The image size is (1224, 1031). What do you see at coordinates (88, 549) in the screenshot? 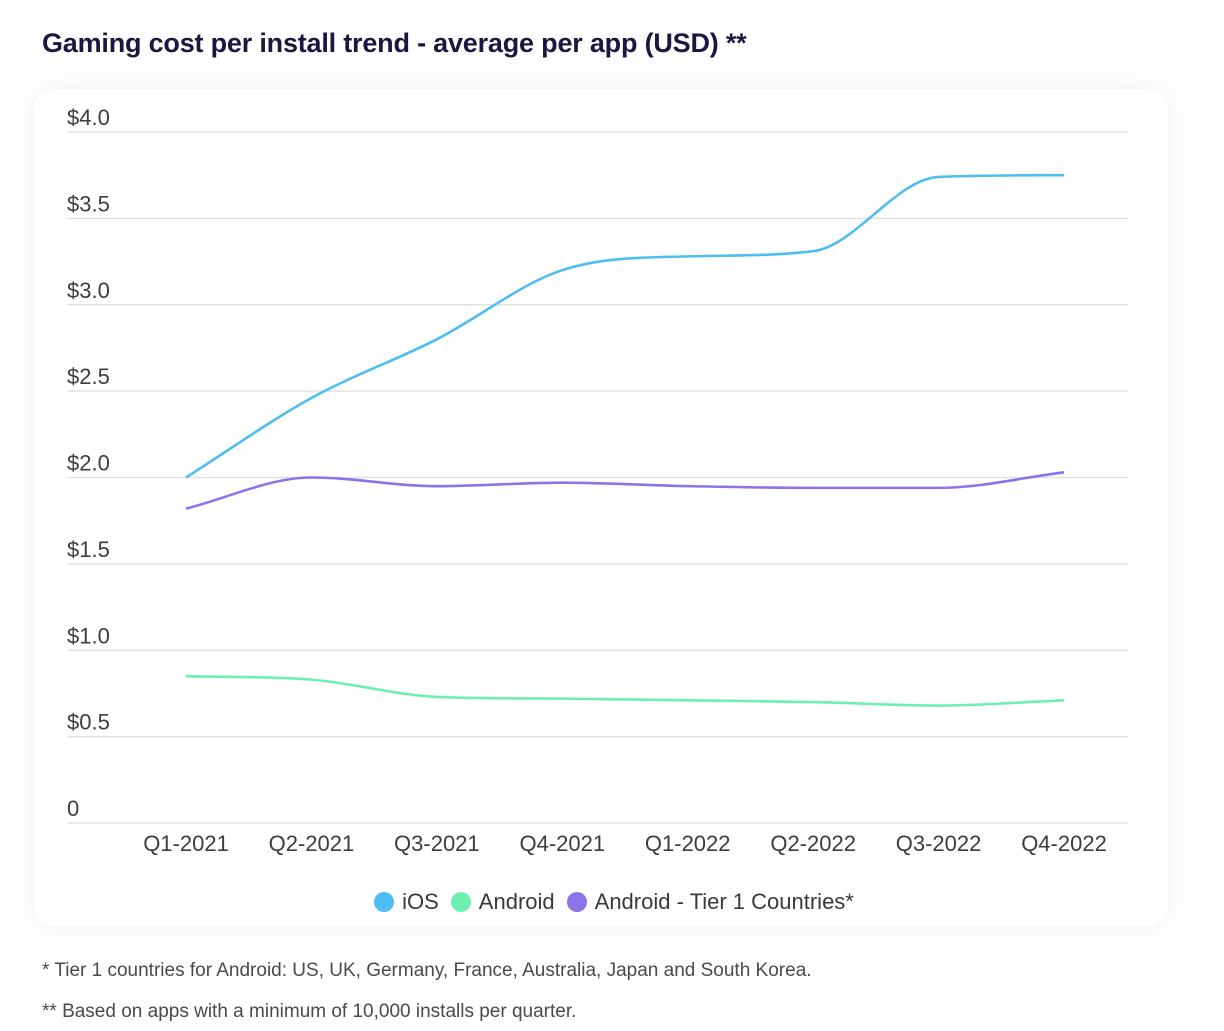
I see `y-tick-label: $1.5` at bounding box center [88, 549].